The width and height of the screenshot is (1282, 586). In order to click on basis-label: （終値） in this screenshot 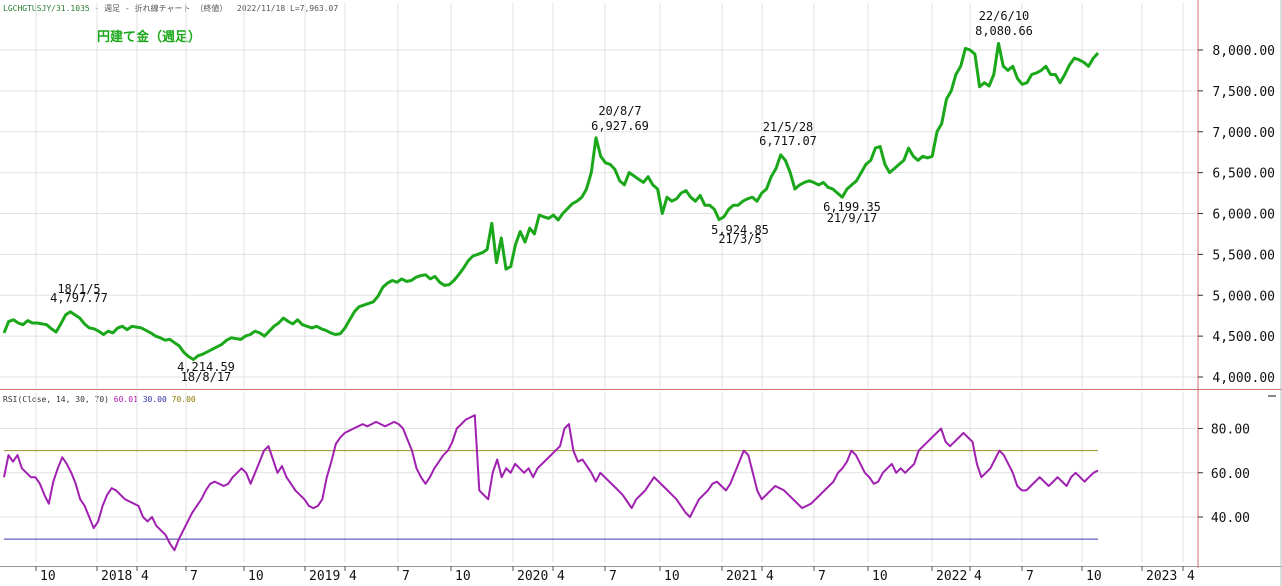, I will do `click(211, 8)`.